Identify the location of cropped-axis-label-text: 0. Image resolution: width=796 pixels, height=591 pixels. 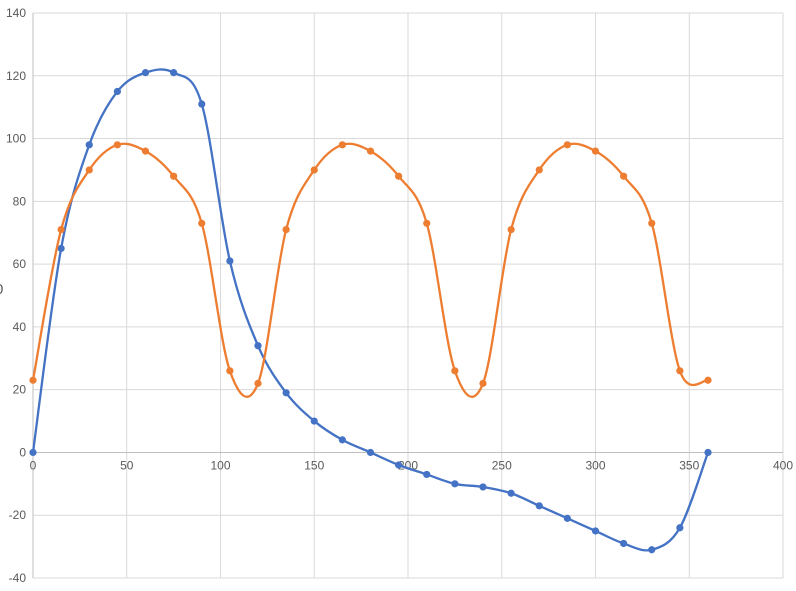
(1, 290).